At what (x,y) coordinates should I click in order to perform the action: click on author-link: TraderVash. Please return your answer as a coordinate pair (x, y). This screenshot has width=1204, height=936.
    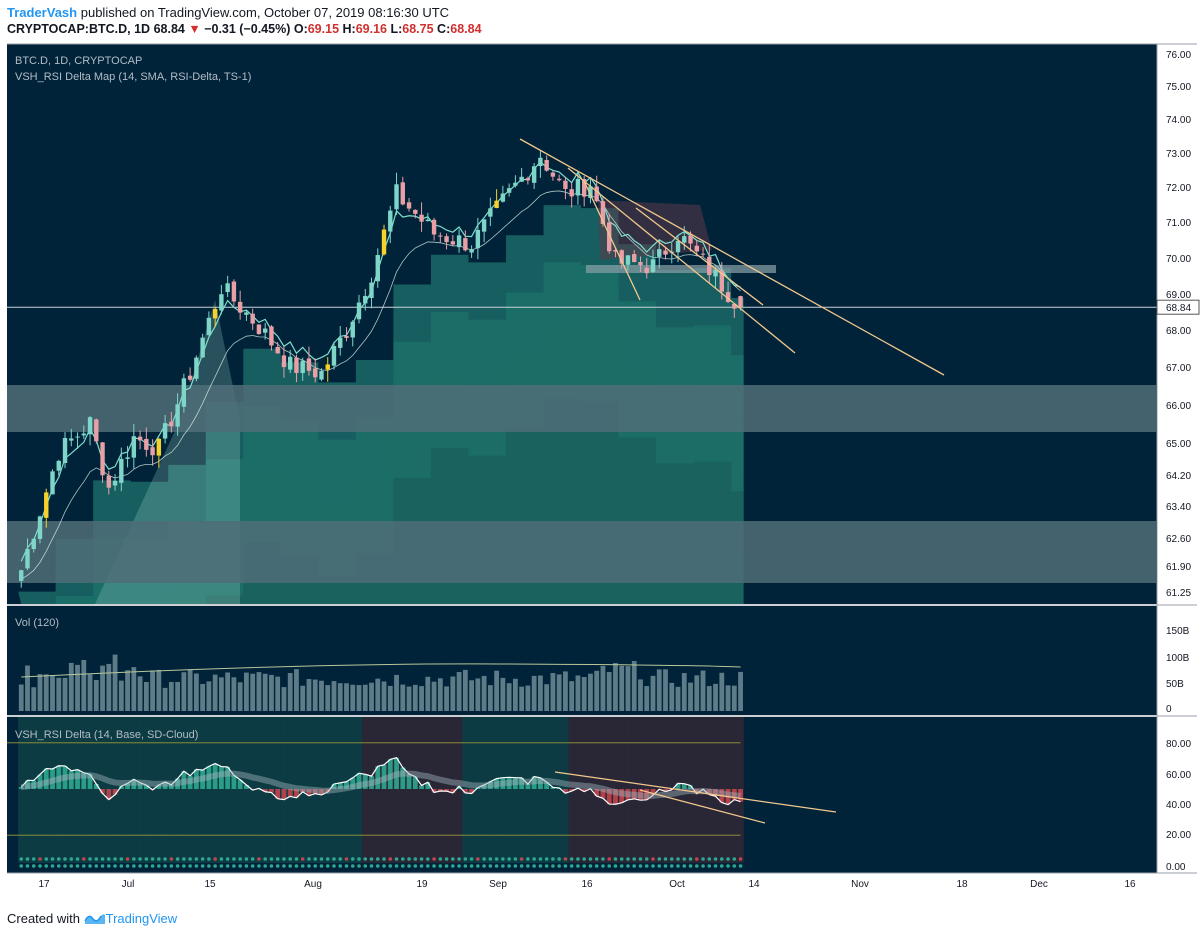
    Looking at the image, I should click on (42, 12).